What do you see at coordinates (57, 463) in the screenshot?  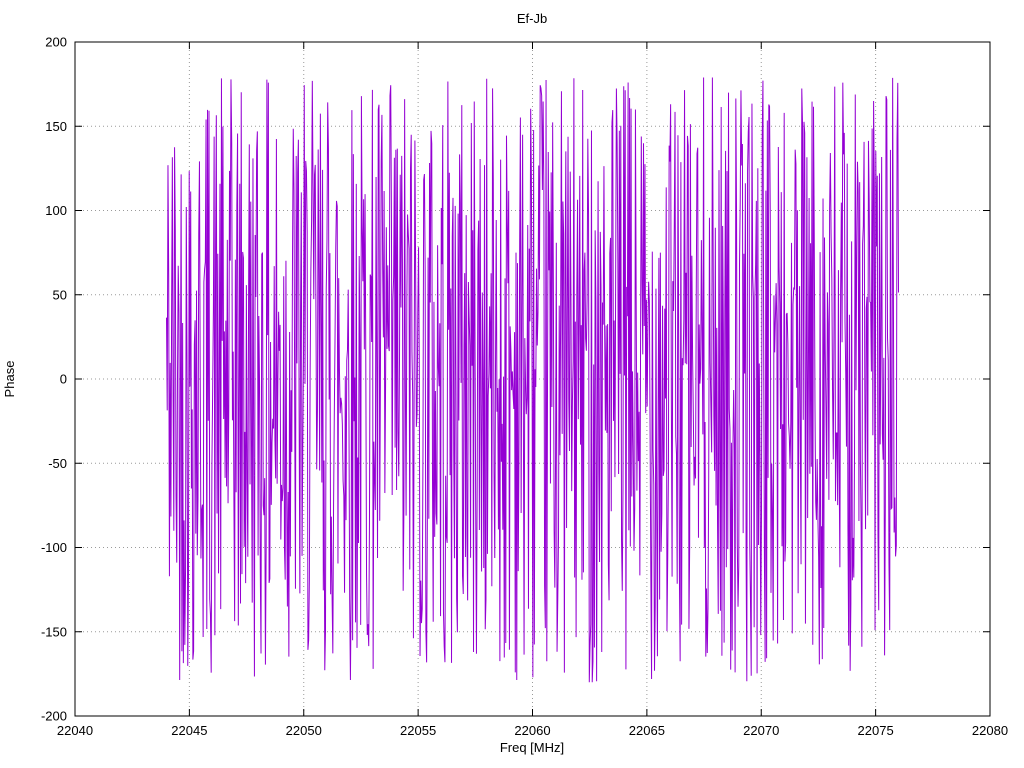 I see `y-tick-label: -50` at bounding box center [57, 463].